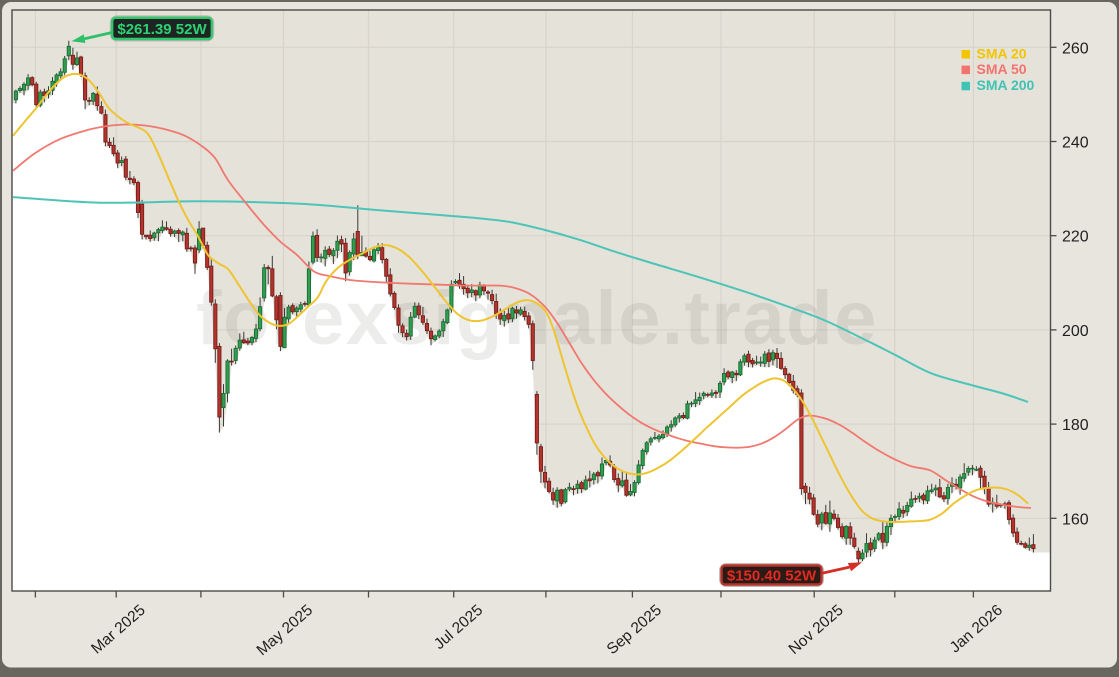  Describe the element at coordinates (1075, 519) in the screenshot. I see `svg-text: 160` at that location.